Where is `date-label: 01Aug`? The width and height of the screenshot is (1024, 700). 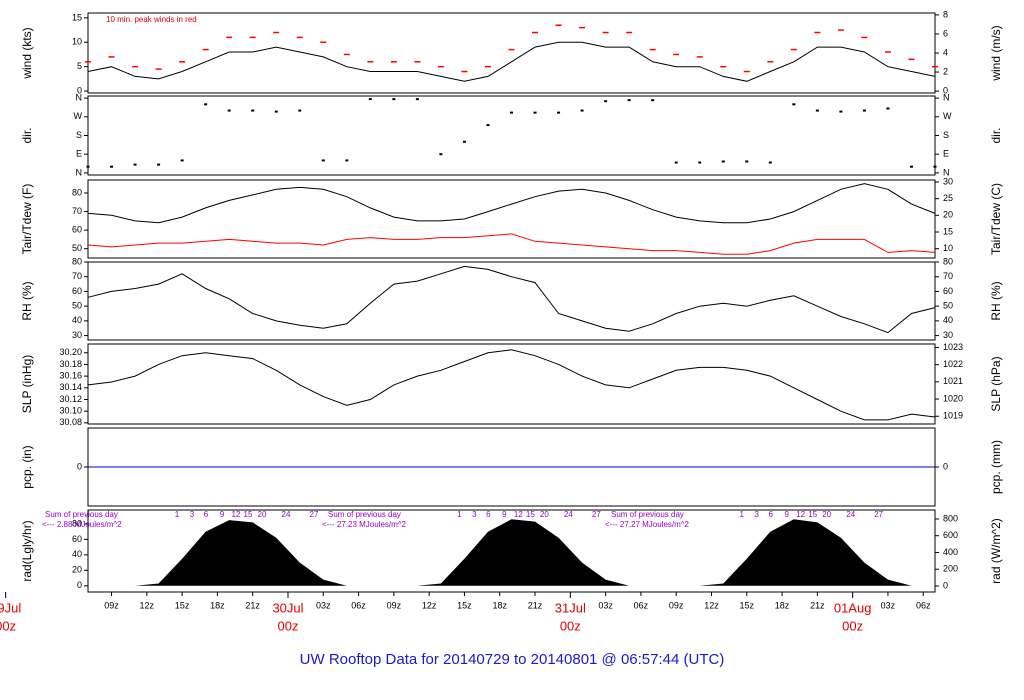 date-label: 01Aug is located at coordinates (853, 607).